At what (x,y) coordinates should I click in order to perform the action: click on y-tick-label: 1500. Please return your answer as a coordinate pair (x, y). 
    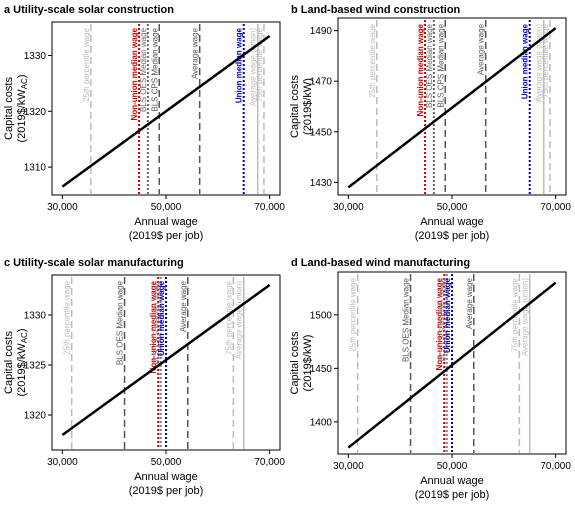
    Looking at the image, I should click on (321, 315).